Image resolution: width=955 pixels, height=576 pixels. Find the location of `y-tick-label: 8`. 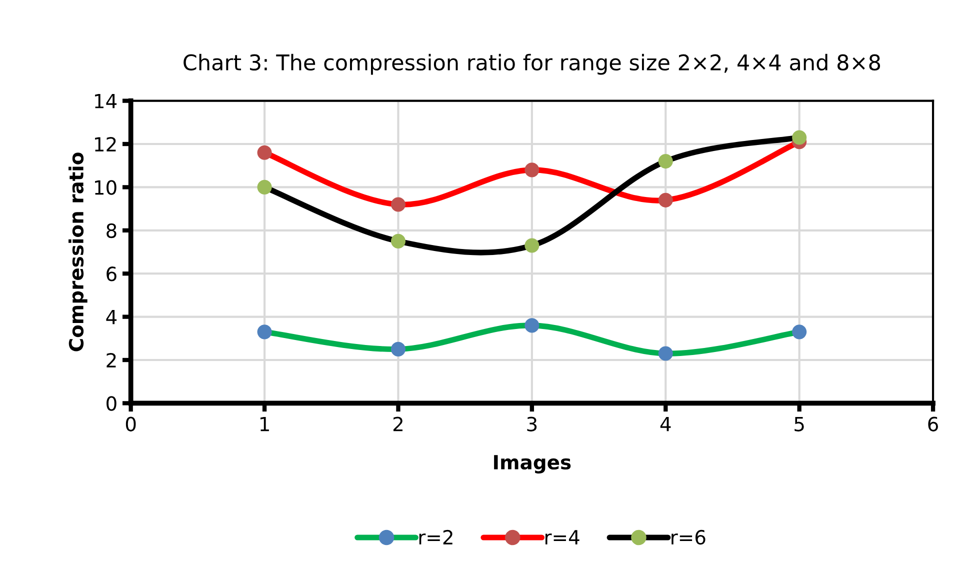

y-tick-label: 8 is located at coordinates (111, 230).